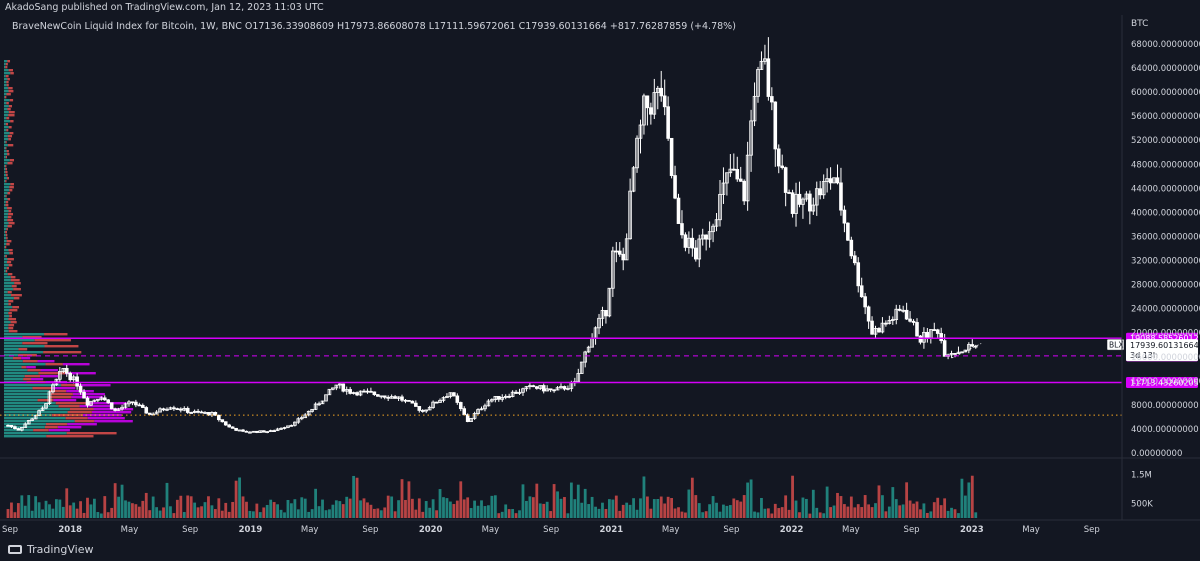  What do you see at coordinates (15, 549) in the screenshot?
I see `tradingview-logo-icon` at bounding box center [15, 549].